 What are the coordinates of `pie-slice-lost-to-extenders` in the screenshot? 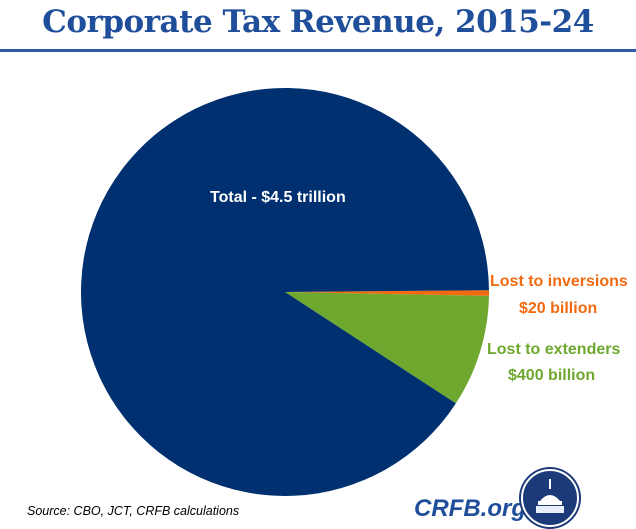 It's located at (387, 348).